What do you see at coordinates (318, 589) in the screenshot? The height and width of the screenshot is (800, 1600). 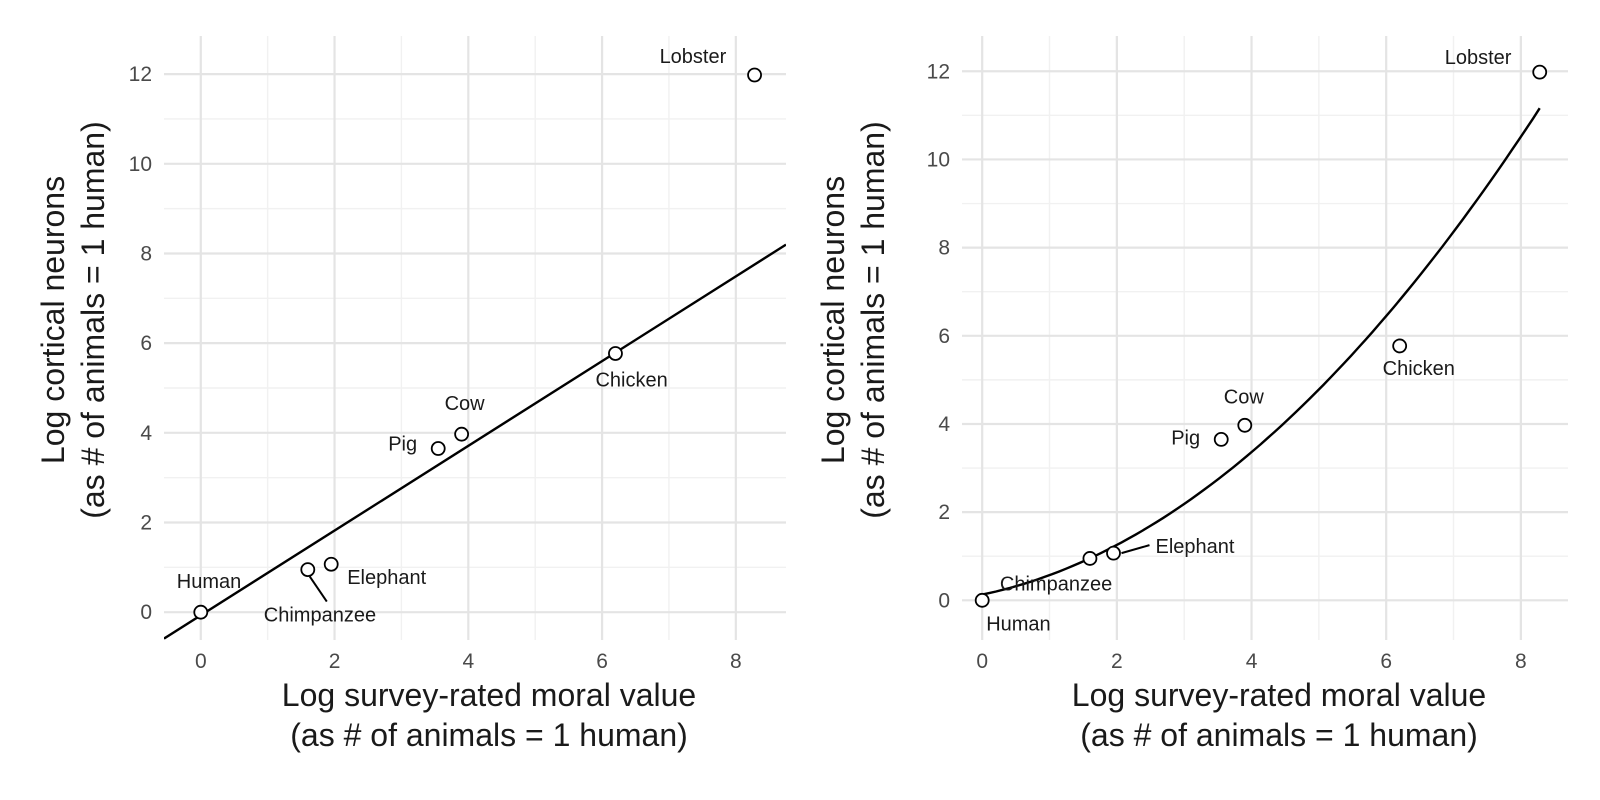 I see `label-leader-chimpanzee` at bounding box center [318, 589].